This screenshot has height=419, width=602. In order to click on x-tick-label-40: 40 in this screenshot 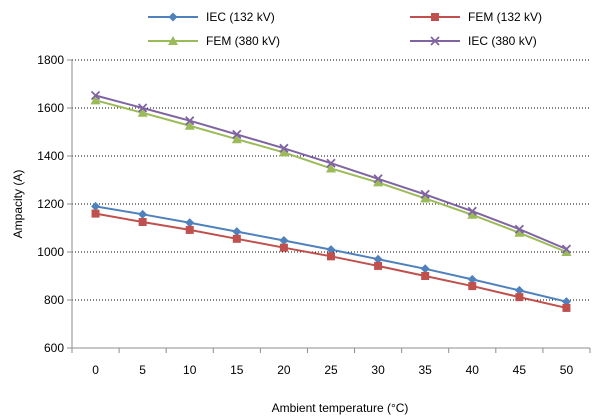, I will do `click(473, 370)`.